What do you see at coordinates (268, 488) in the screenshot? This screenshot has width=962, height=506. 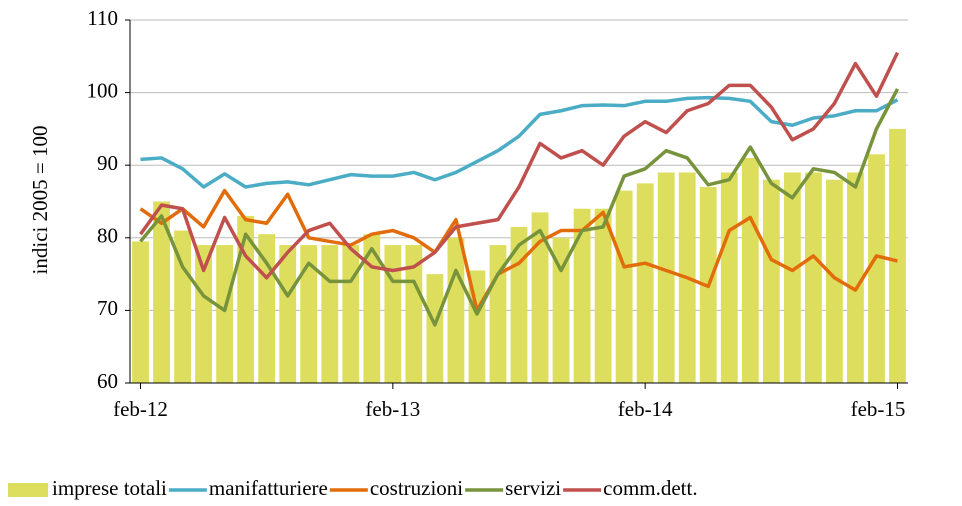 I see `legend-label: manifatturiere` at bounding box center [268, 488].